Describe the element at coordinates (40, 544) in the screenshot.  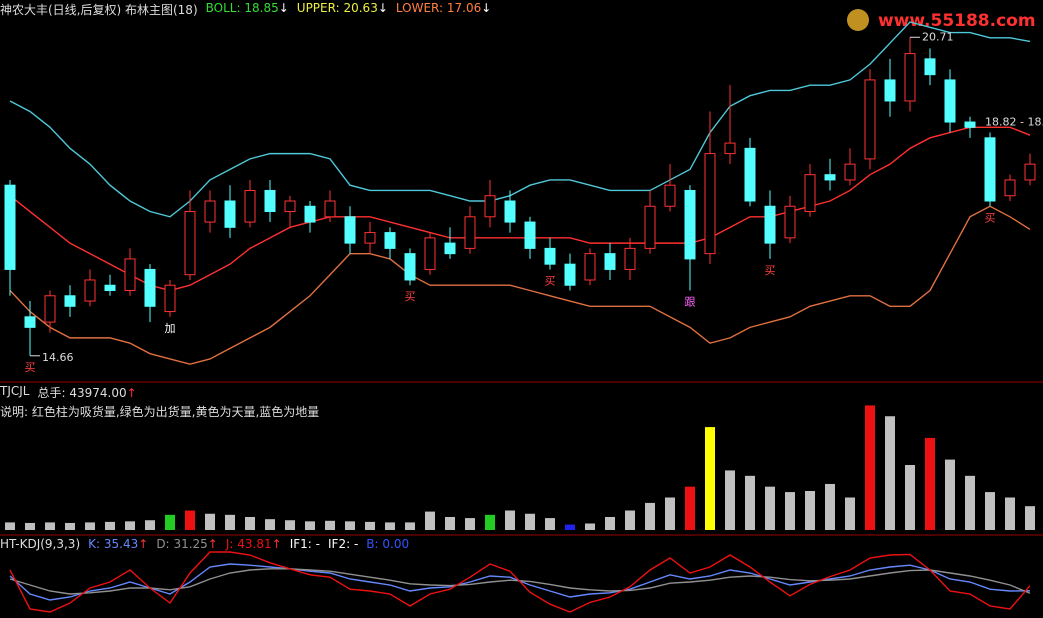
I see `kdj-title: HT-KDJ(9,3,3)` at that location.